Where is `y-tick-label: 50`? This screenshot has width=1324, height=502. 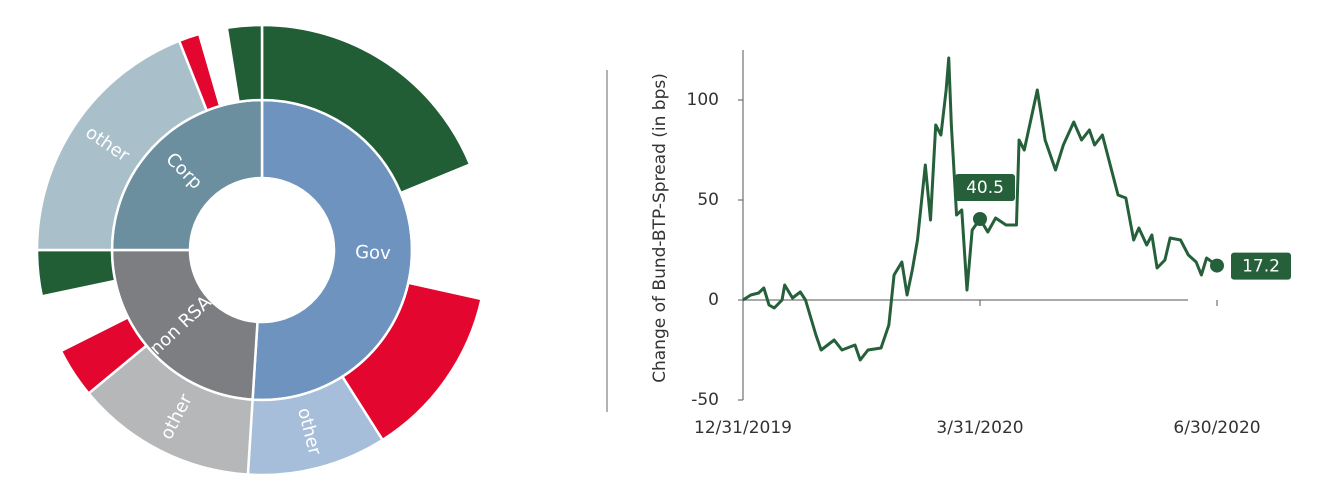
y-tick-label: 50 is located at coordinates (708, 200).